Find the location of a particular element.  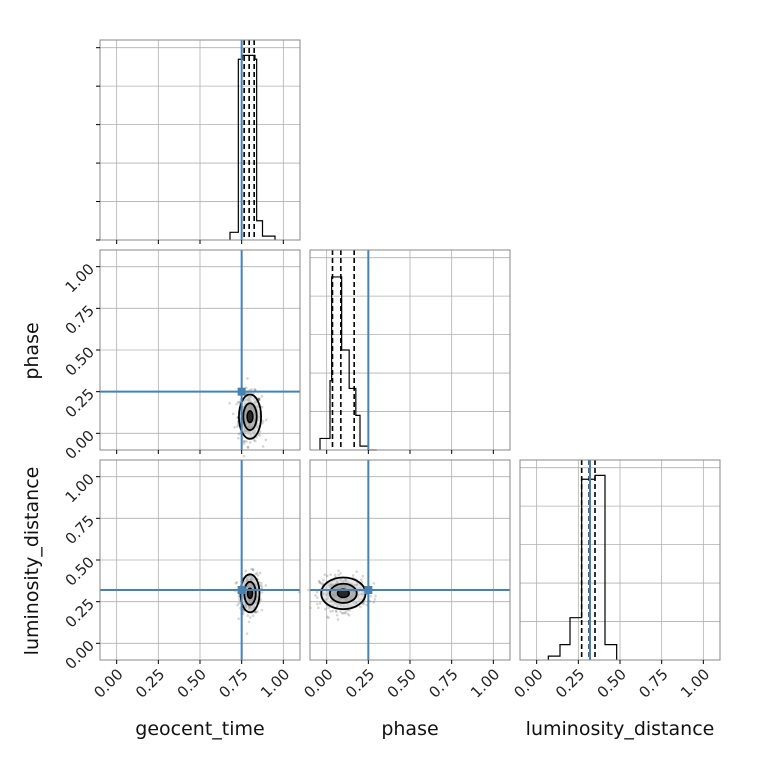

contour-inner is located at coordinates (250, 417).